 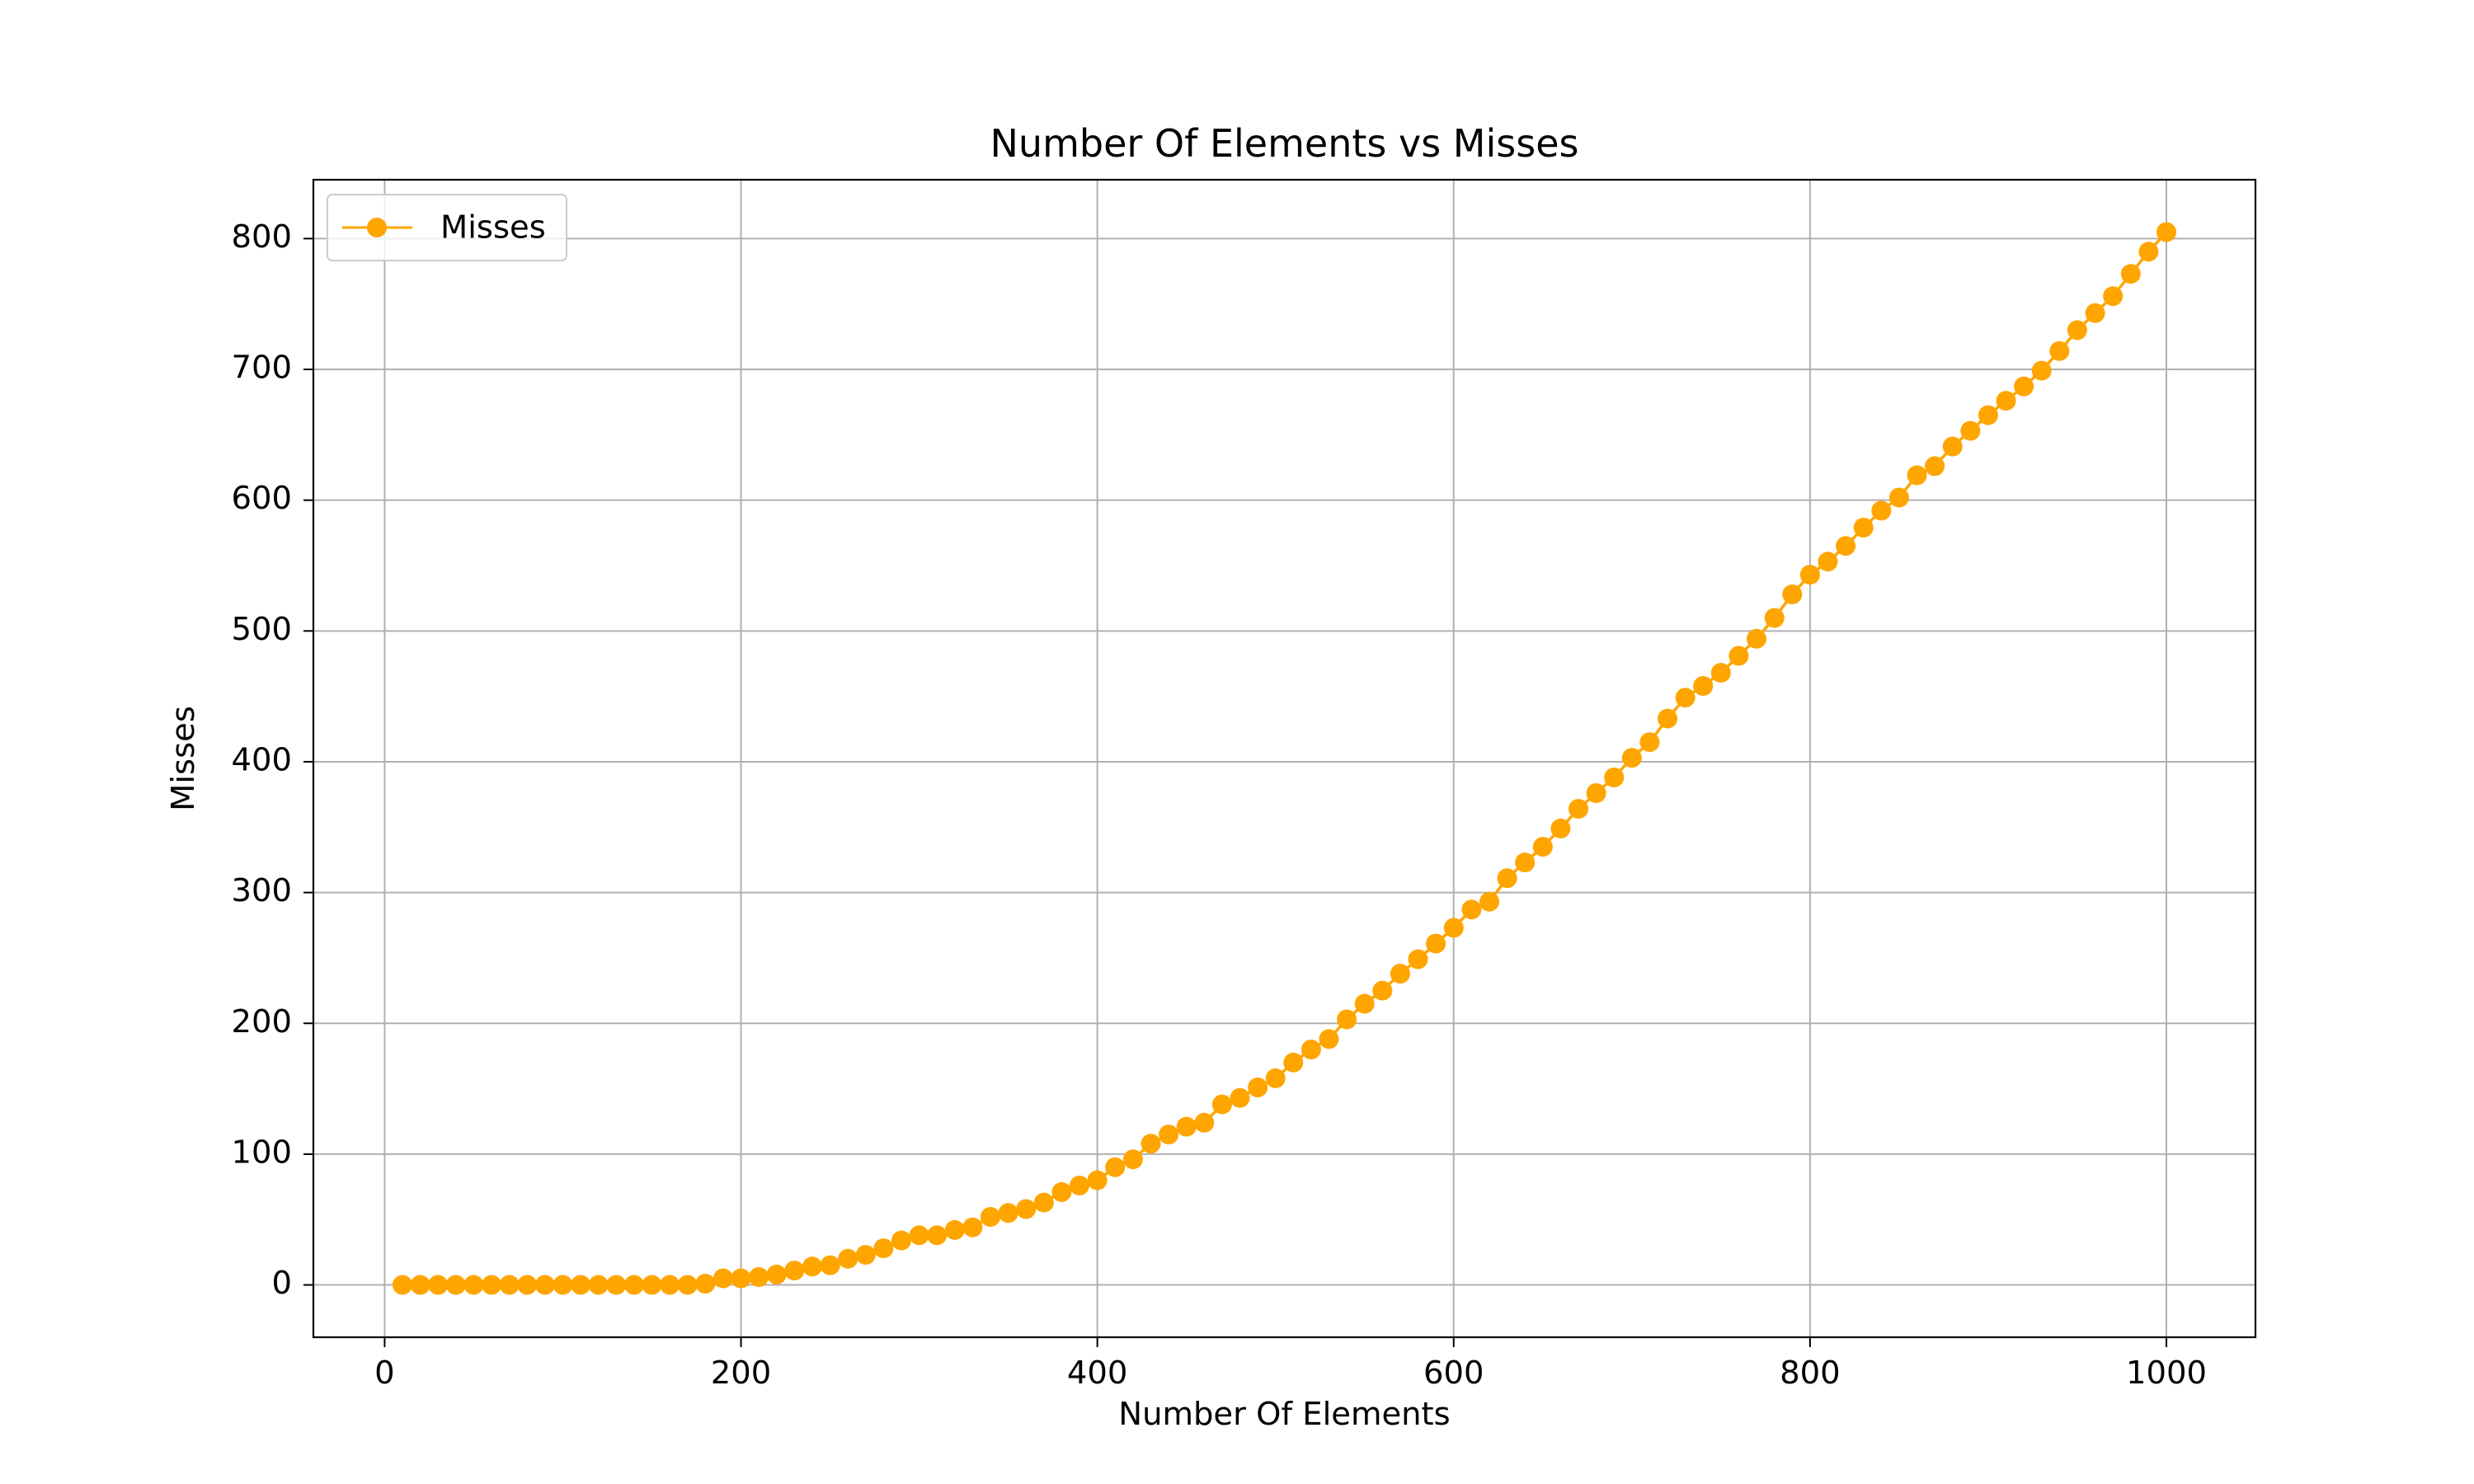 What do you see at coordinates (1097, 1373) in the screenshot?
I see `x-tick-label: 400` at bounding box center [1097, 1373].